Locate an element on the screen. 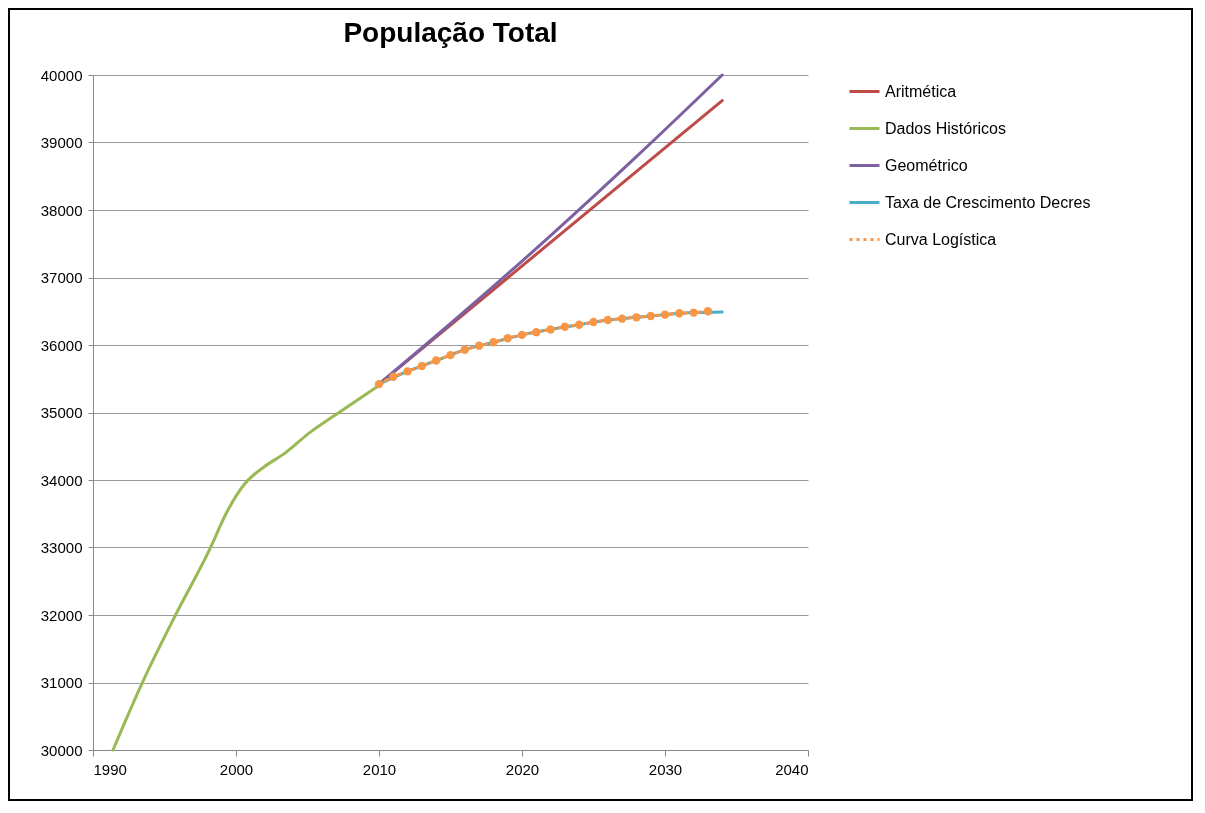 This screenshot has height=813, width=1205. y-tick-label: 38000 is located at coordinates (61, 210).